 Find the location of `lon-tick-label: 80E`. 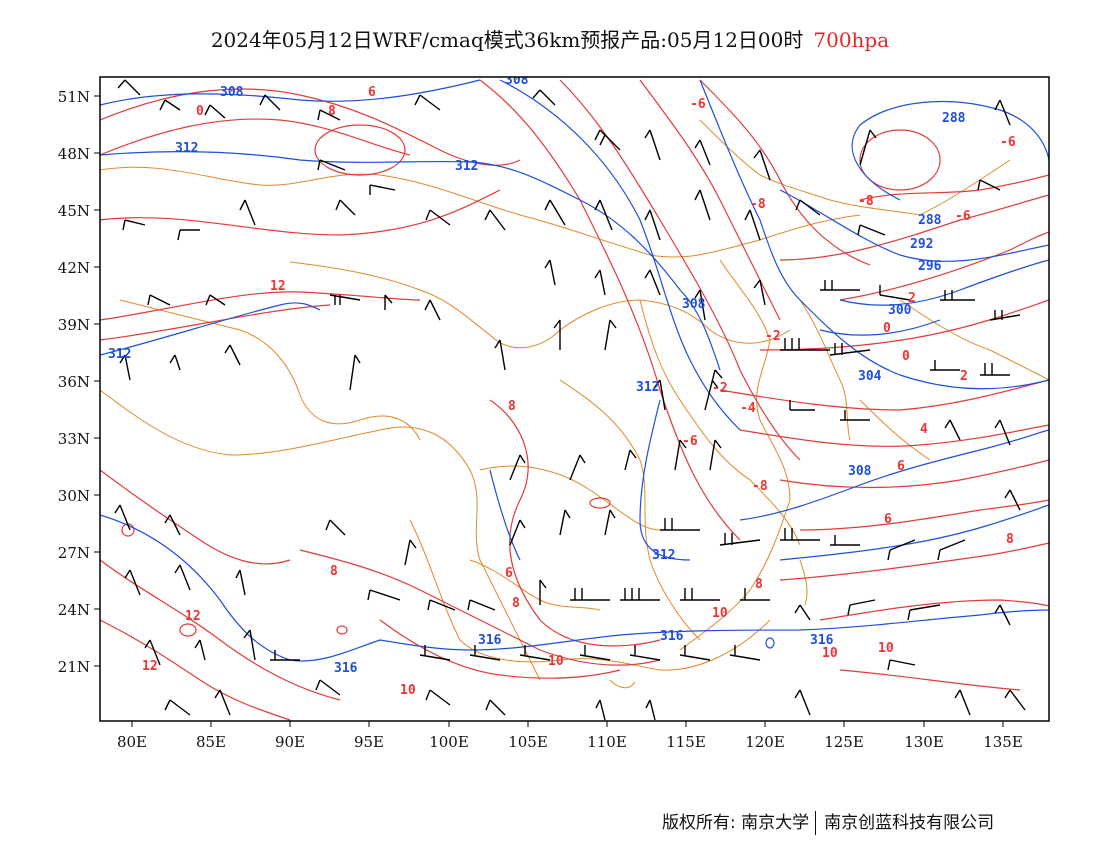

lon-tick-label: 80E is located at coordinates (132, 742).